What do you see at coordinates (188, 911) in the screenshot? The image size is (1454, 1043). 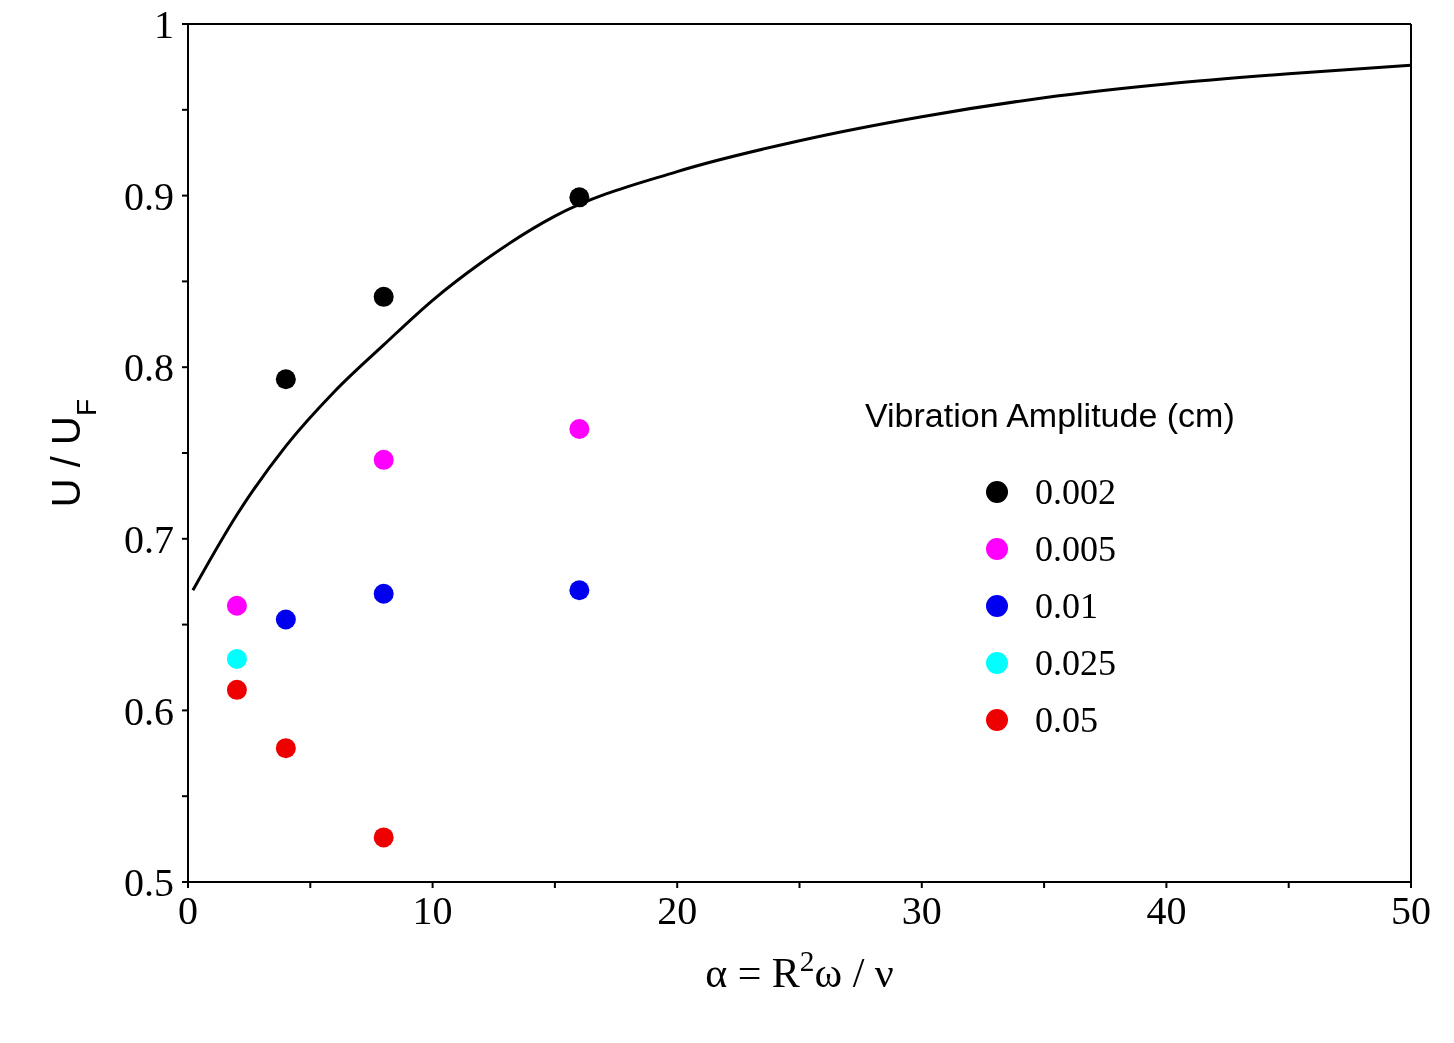 I see `x-tick-label: 0` at bounding box center [188, 911].